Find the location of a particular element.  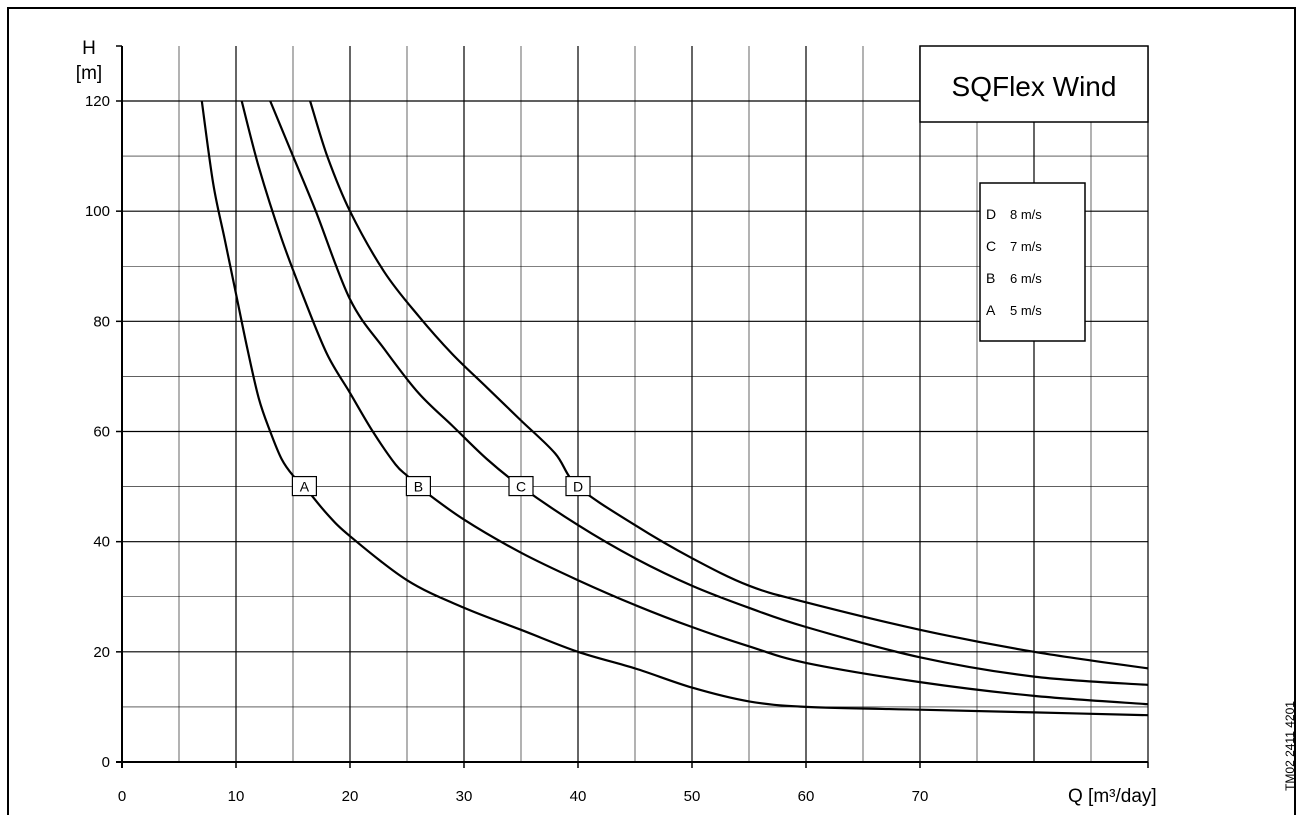

y-tick-label: 20 is located at coordinates (101, 652).